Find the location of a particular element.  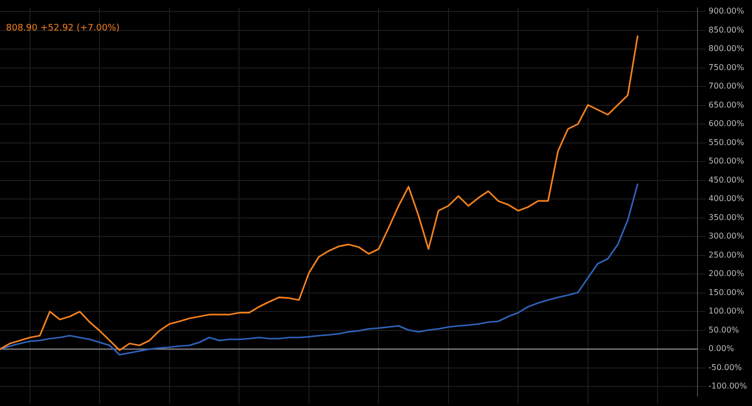

y-tick-label: 600.00% is located at coordinates (726, 123).